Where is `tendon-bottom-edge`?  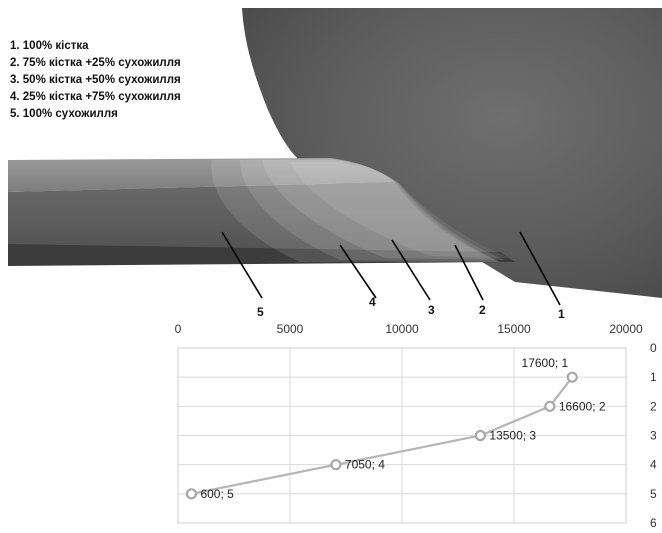 tendon-bottom-edge is located at coordinates (261, 255).